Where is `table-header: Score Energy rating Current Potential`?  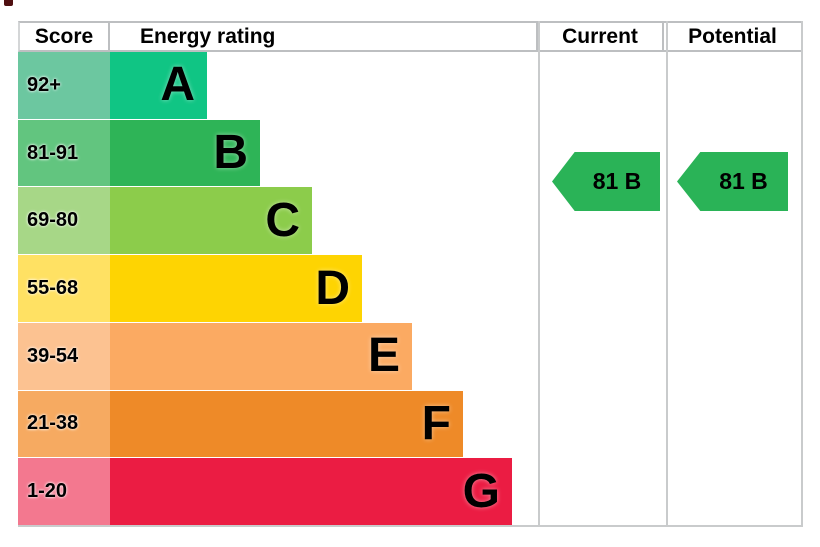 table-header: Score Energy rating Current Potential is located at coordinates (409, 36).